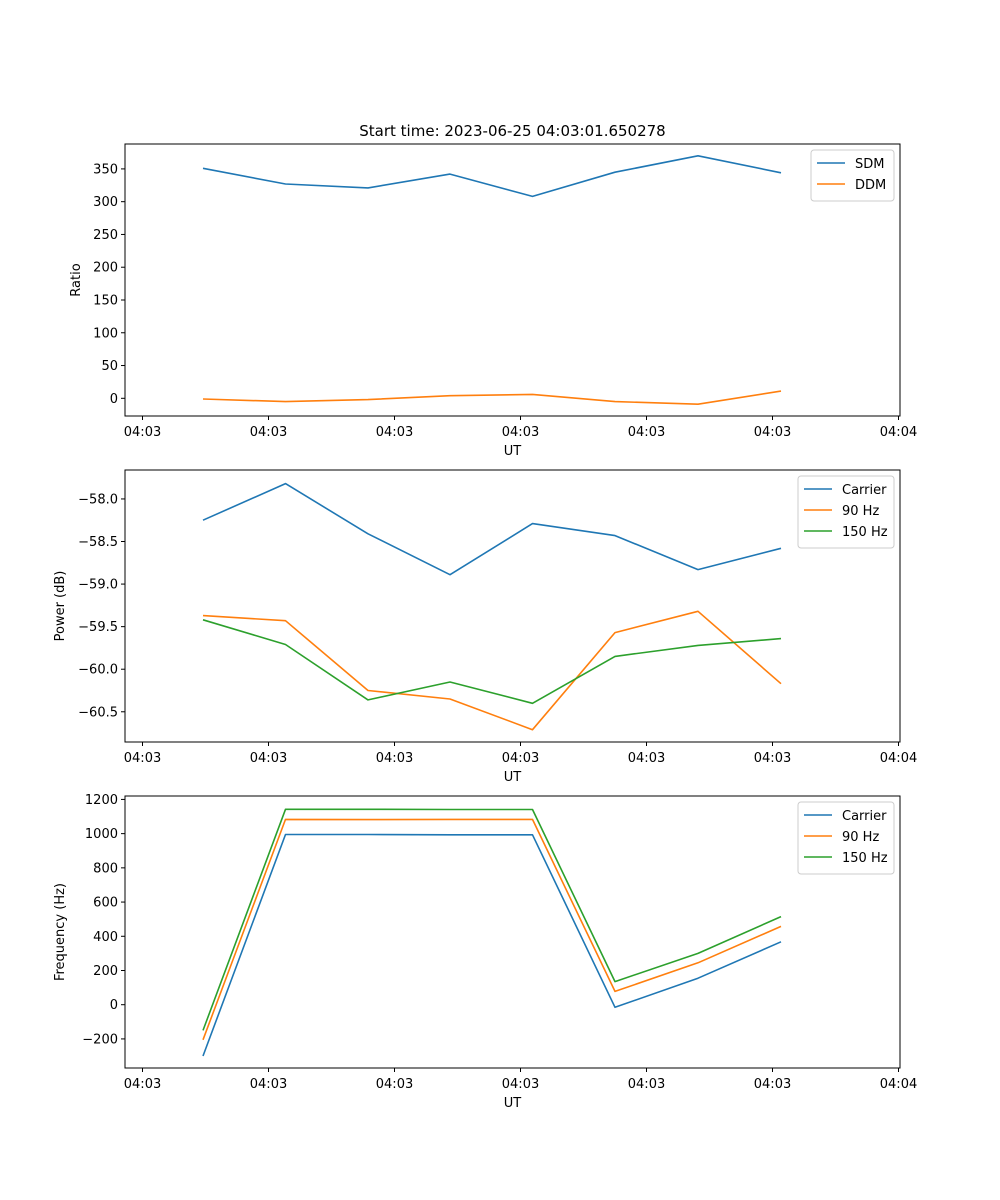 This screenshot has width=1000, height=1200. I want to click on y-axis-label: Power (dB), so click(60, 606).